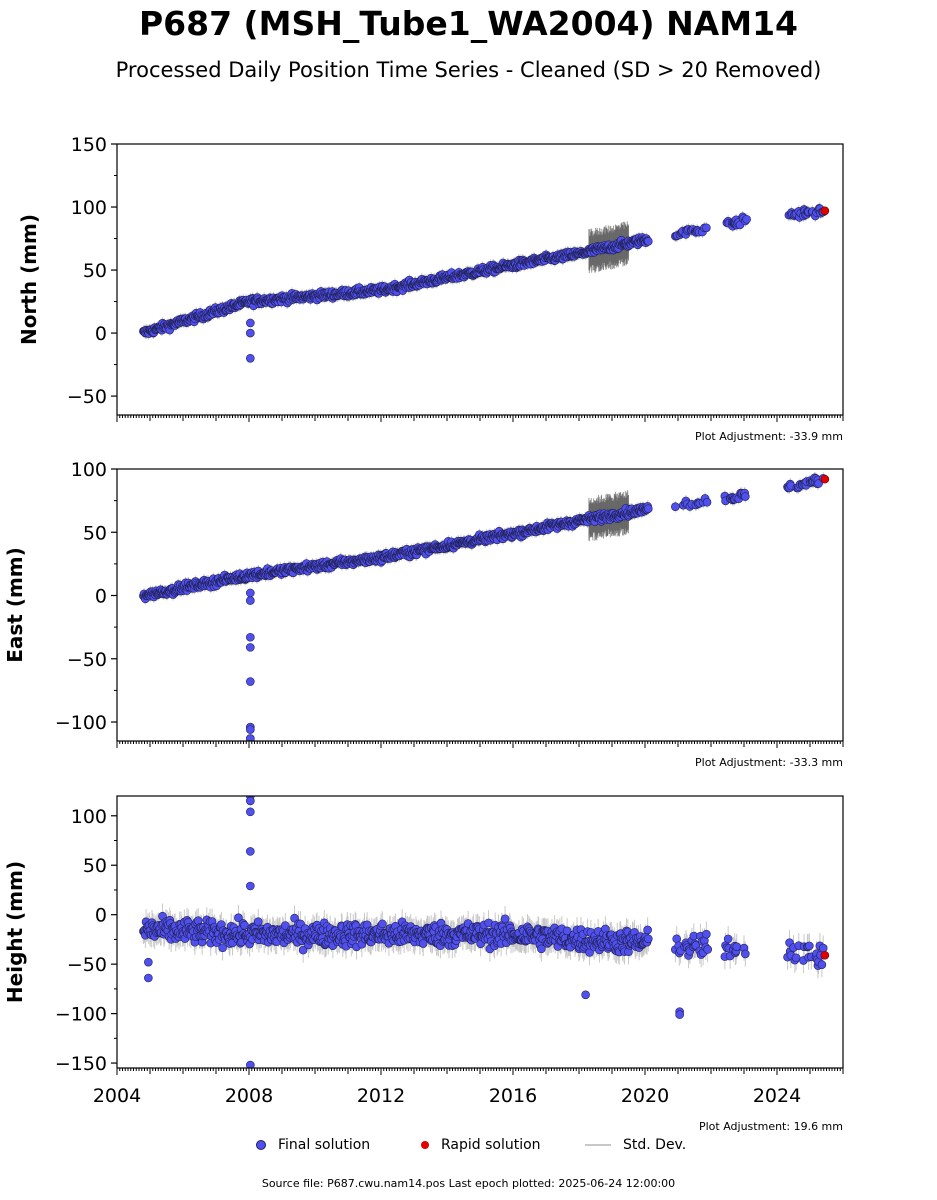 The height and width of the screenshot is (1200, 937). I want to click on plot-area, so click(484, 282).